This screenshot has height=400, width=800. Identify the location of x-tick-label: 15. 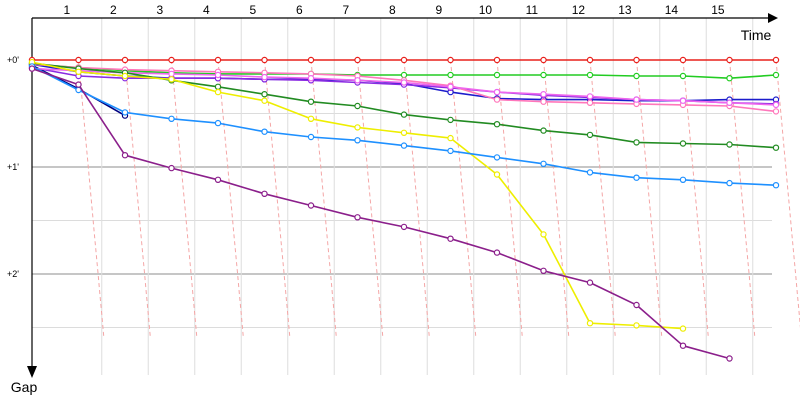
(718, 10).